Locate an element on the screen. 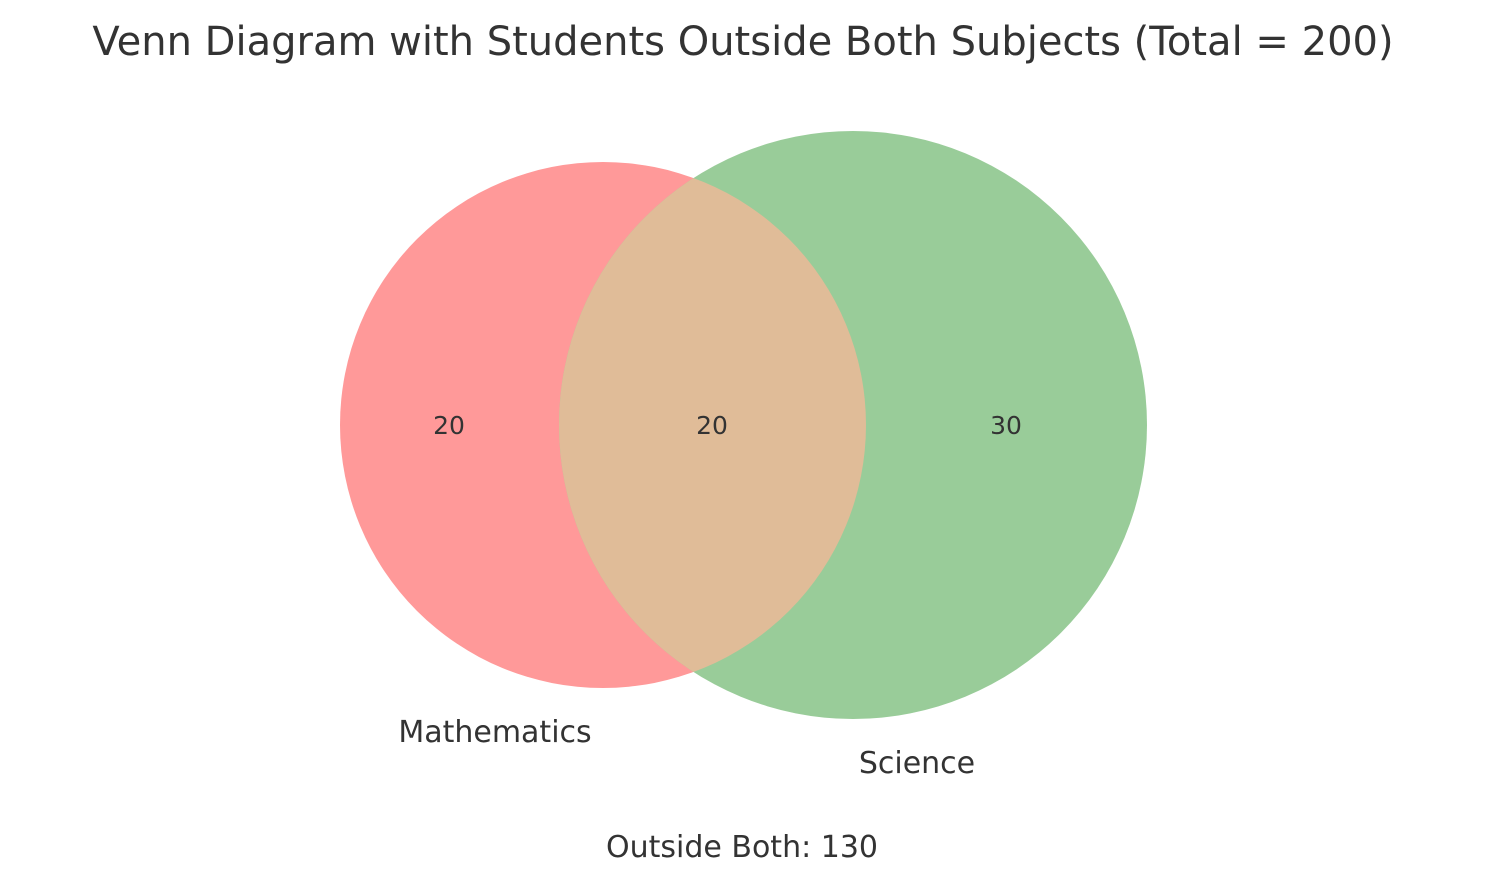 The image size is (1487, 884). intersection-region is located at coordinates (712, 425).